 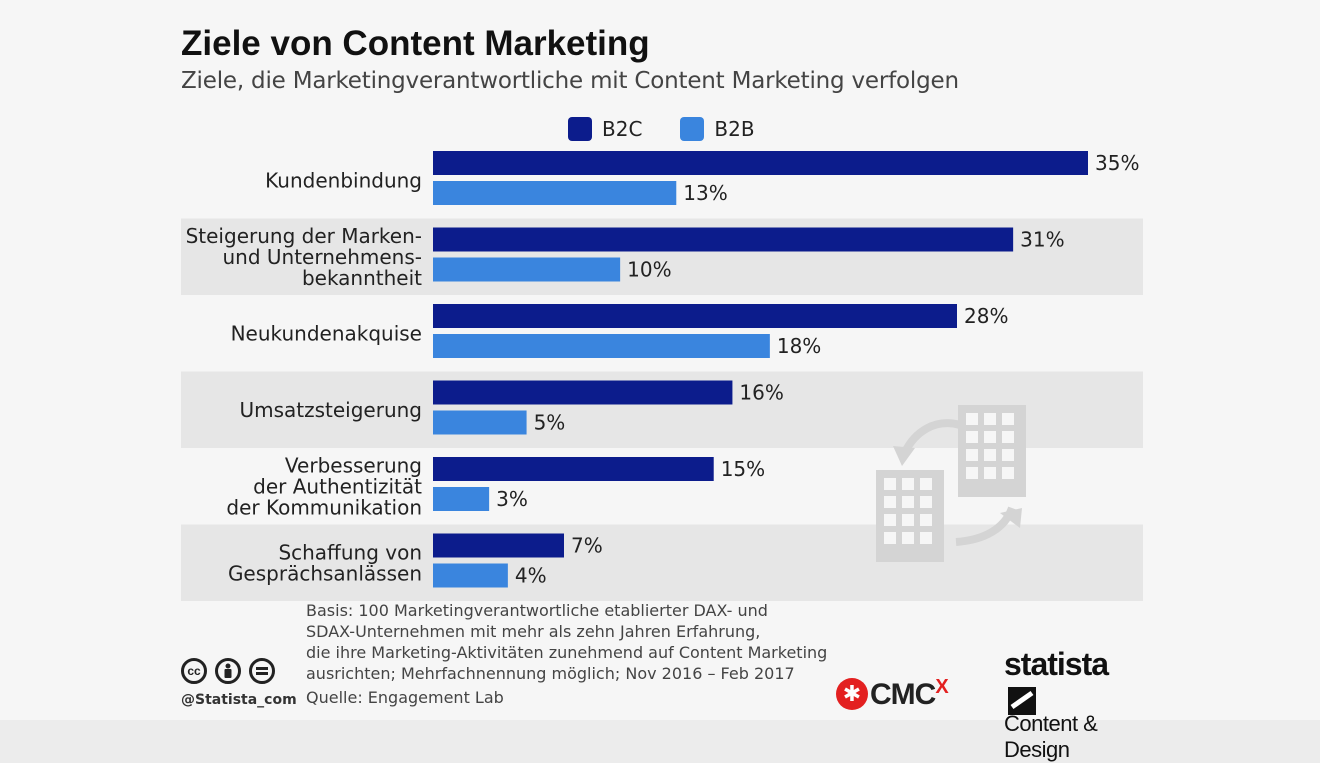 I want to click on value-label: 31%, so click(x=1042, y=240).